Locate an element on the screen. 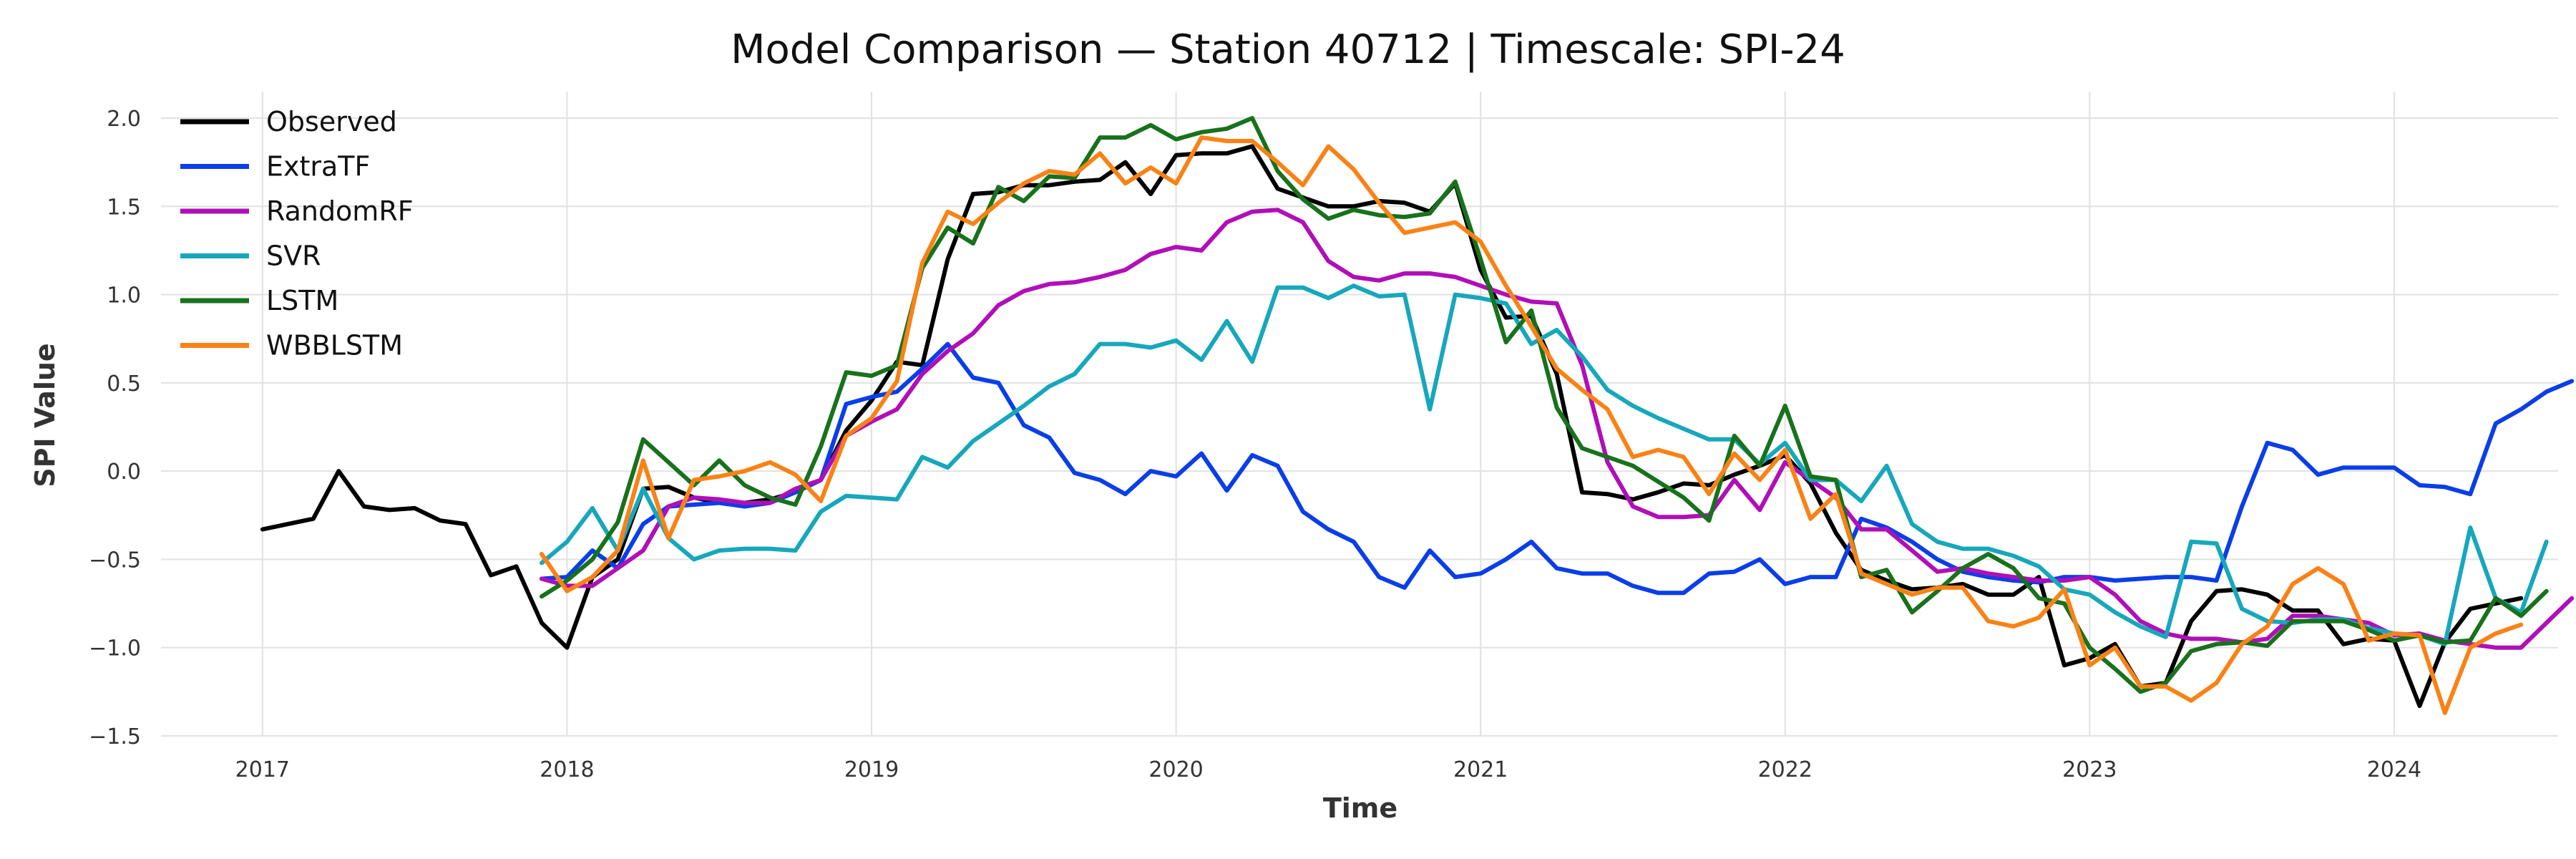 The width and height of the screenshot is (2576, 859). legend-label-observed: Observed is located at coordinates (331, 121).